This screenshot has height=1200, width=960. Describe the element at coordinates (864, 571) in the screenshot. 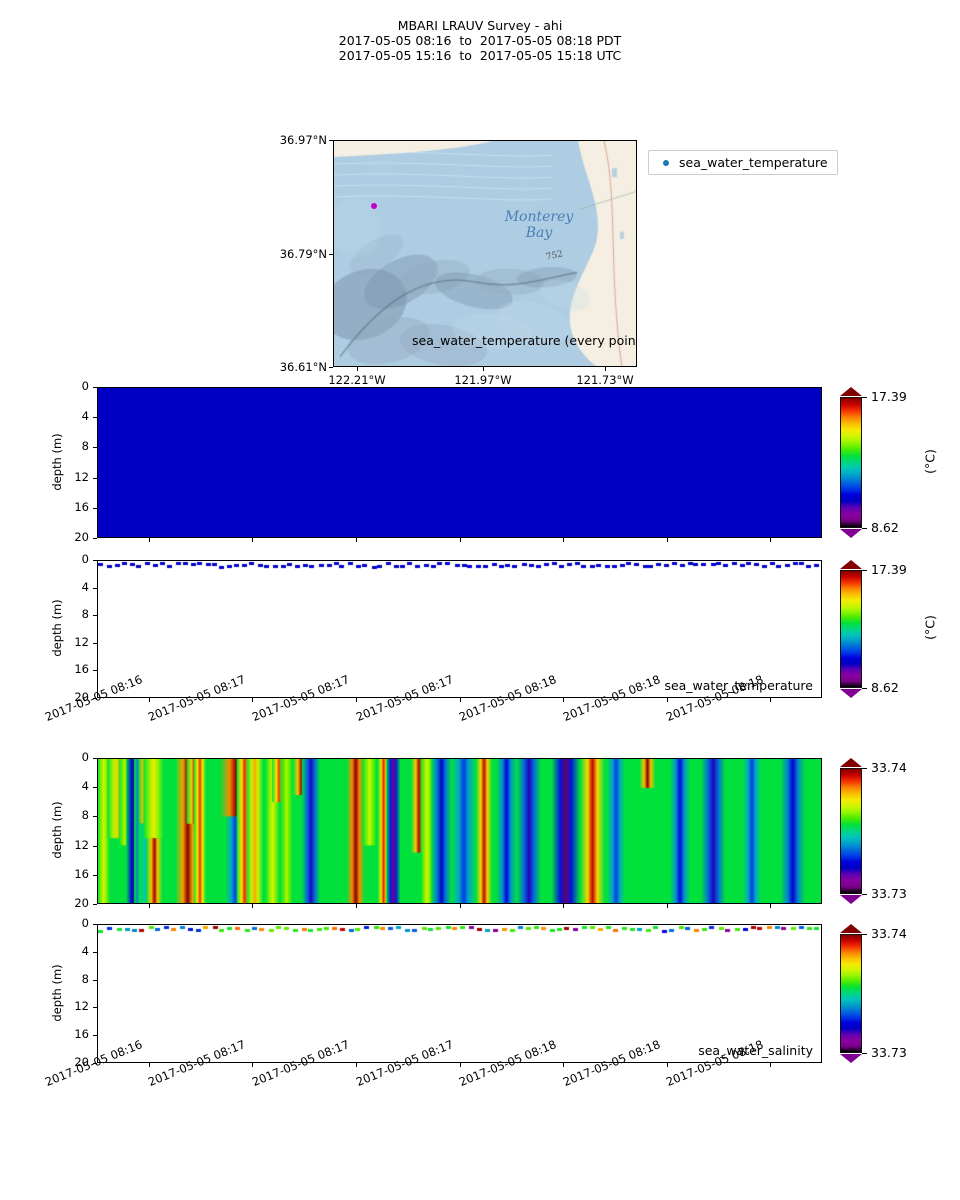

I see `colorbar-temp_points-max-tick` at that location.